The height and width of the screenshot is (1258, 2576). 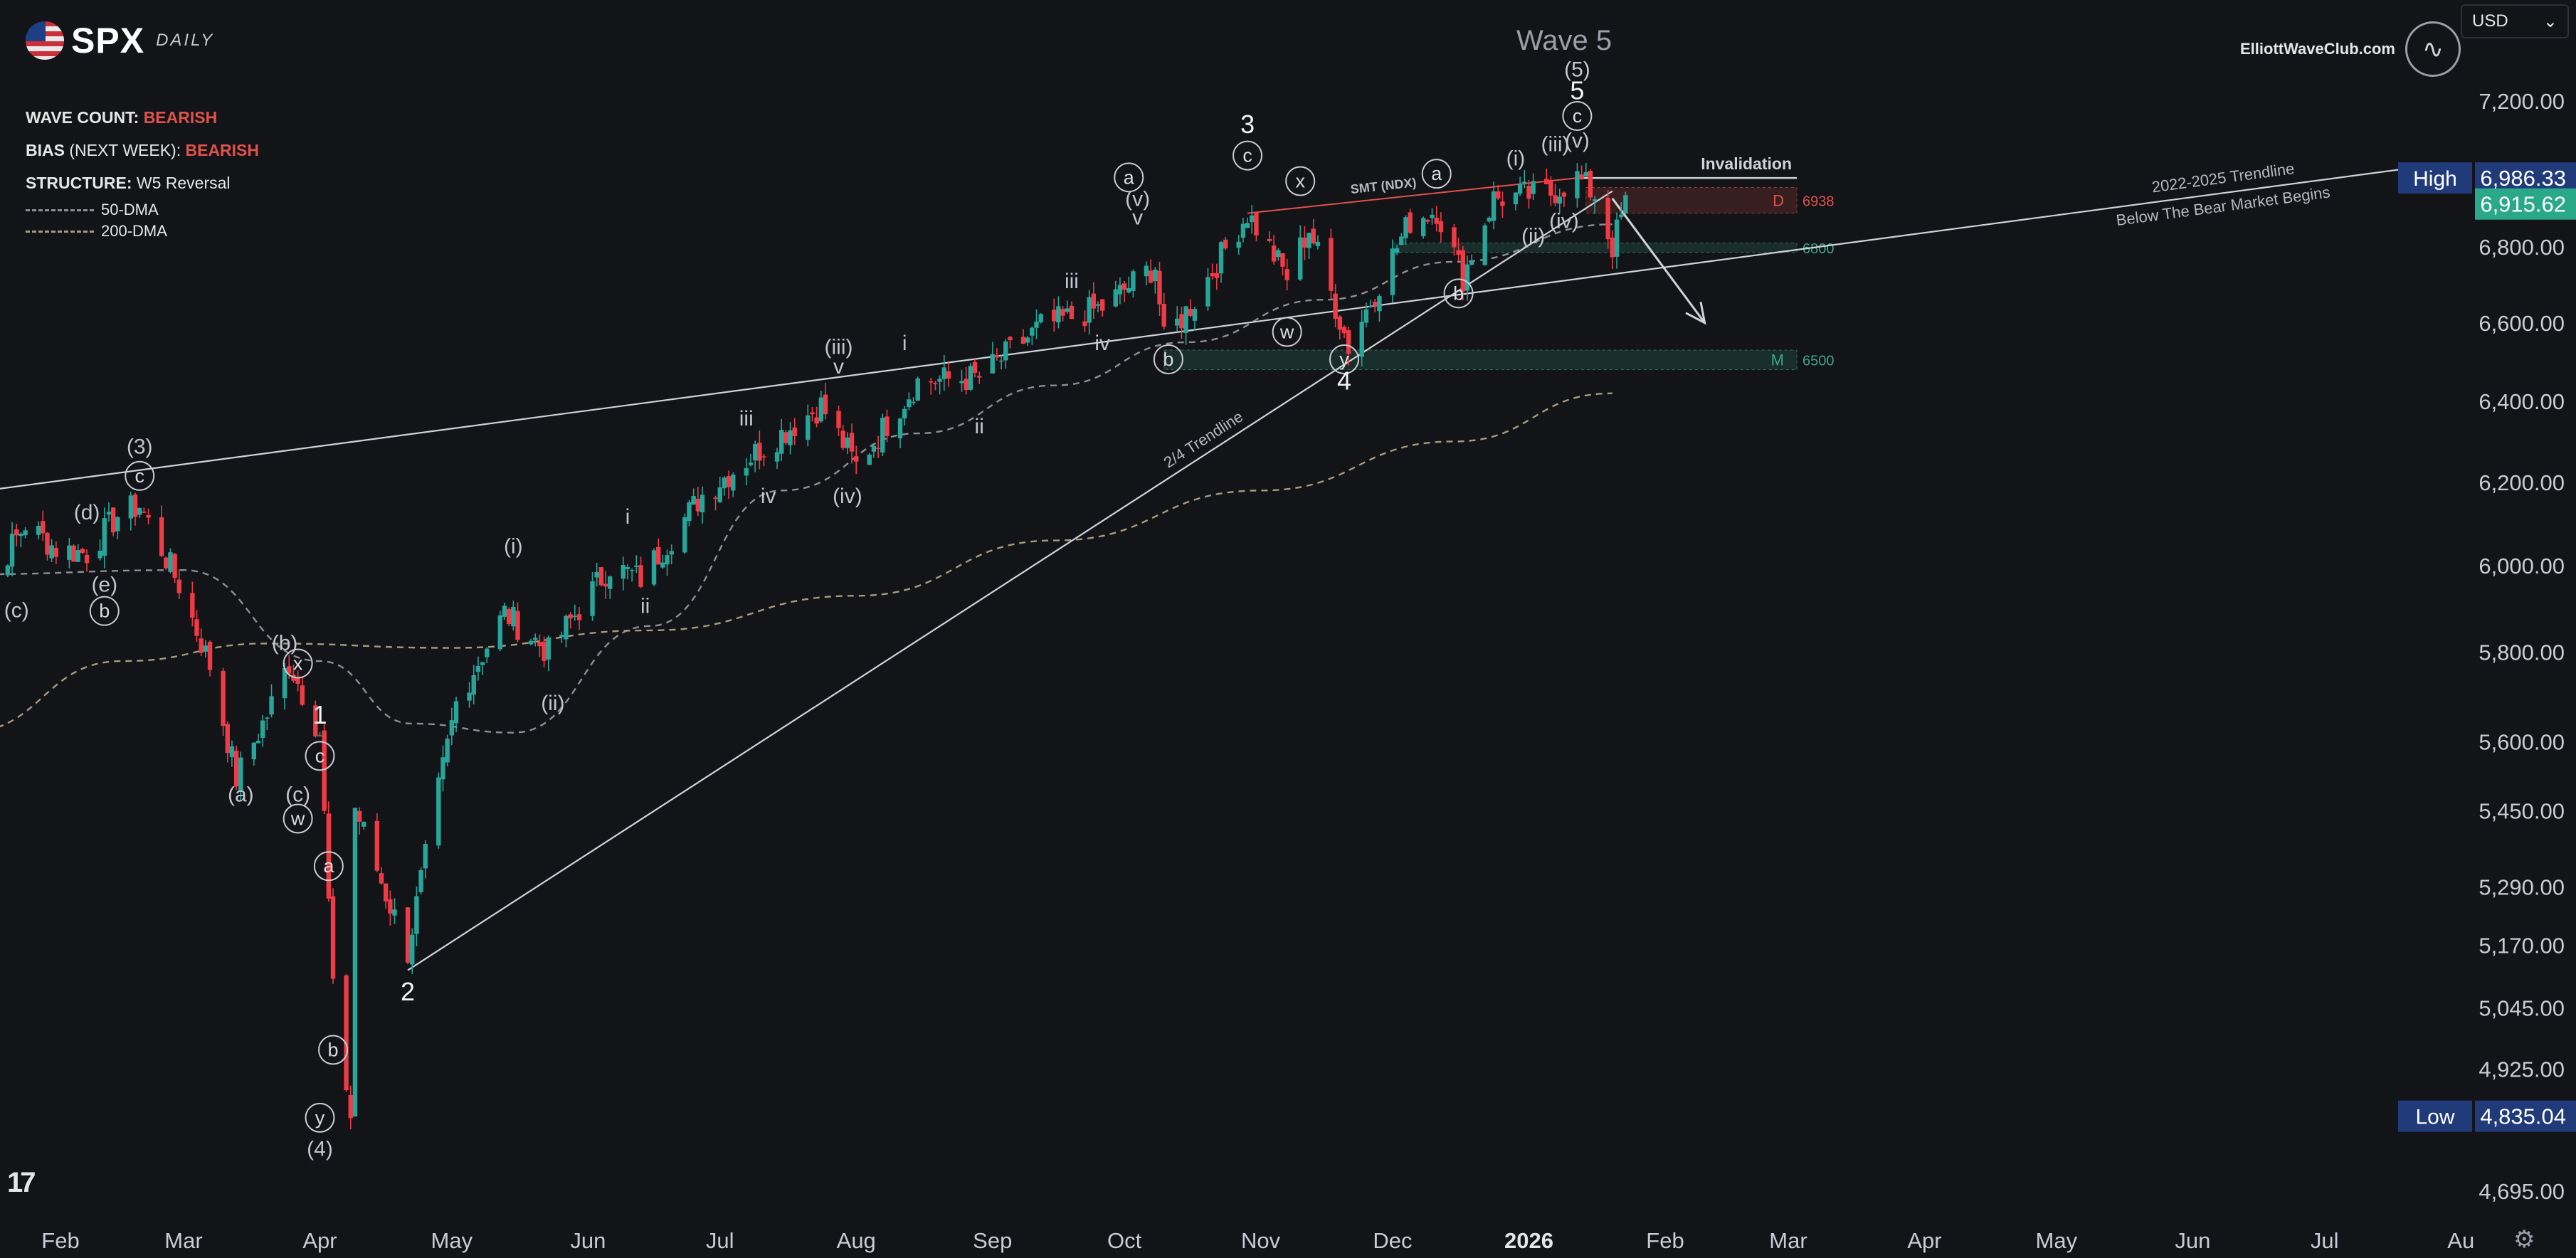 What do you see at coordinates (1777, 361) in the screenshot?
I see `zone-label: M` at bounding box center [1777, 361].